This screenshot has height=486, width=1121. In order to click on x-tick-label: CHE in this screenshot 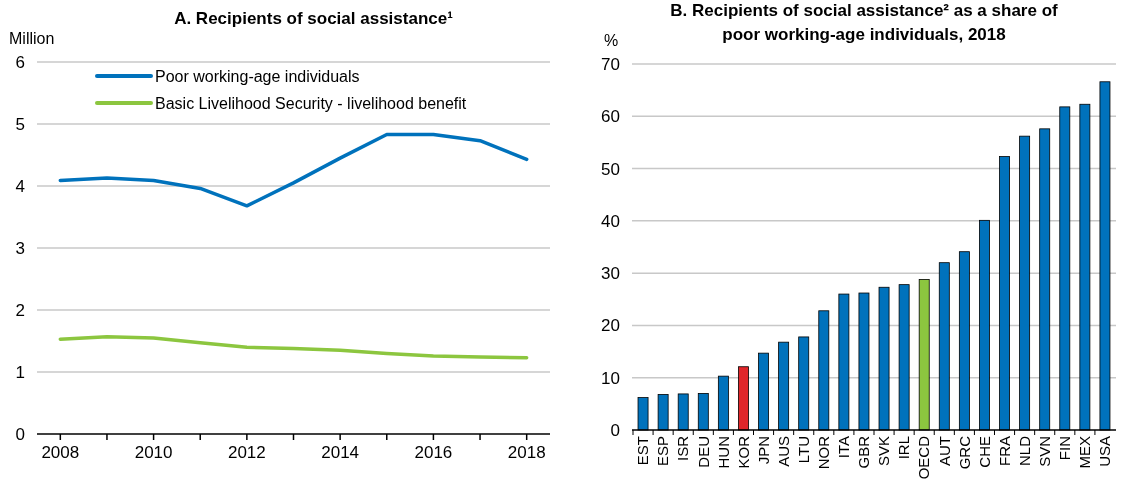, I will do `click(984, 452)`.